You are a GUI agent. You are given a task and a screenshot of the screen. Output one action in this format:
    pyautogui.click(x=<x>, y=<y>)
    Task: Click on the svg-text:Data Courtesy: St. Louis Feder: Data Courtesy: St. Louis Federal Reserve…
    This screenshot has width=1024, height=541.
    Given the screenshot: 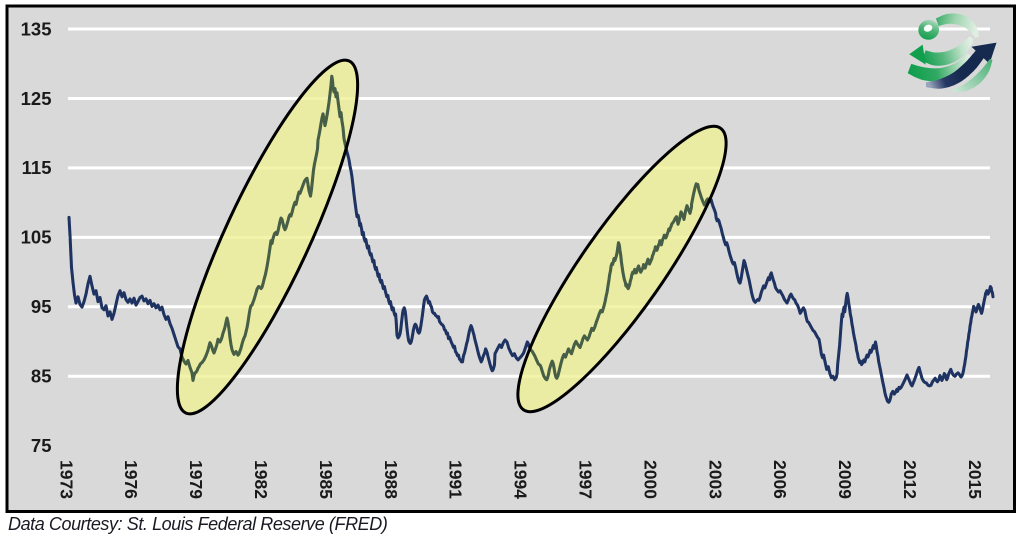 What is the action you would take?
    pyautogui.click(x=197, y=524)
    